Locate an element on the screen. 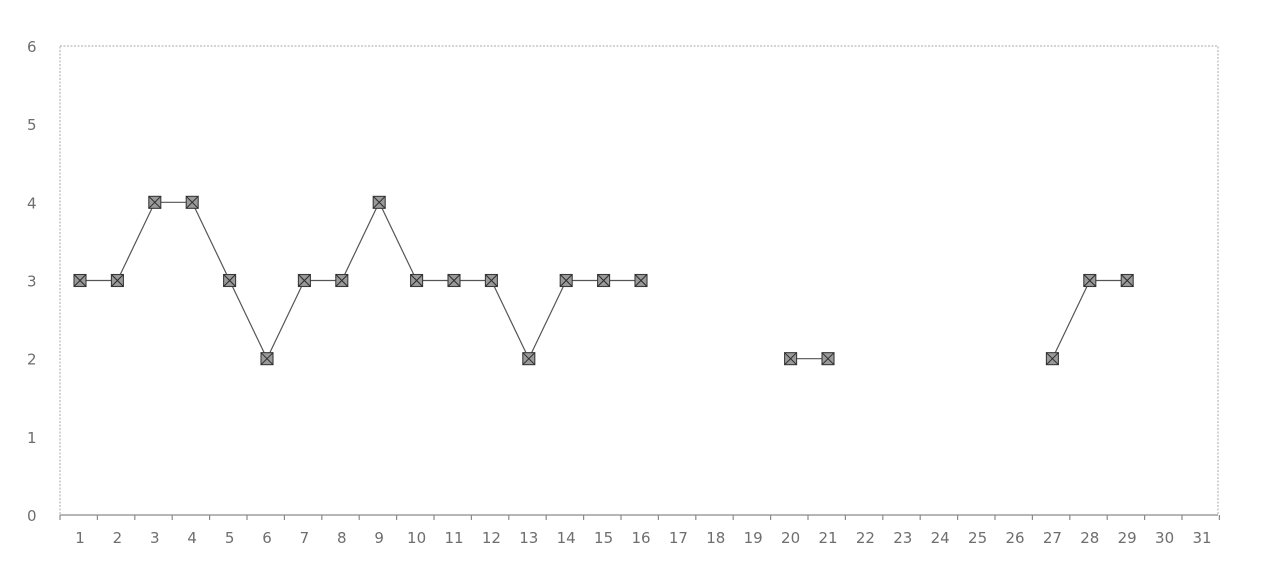 The width and height of the screenshot is (1264, 562). x-tick-label: 8 is located at coordinates (342, 538).